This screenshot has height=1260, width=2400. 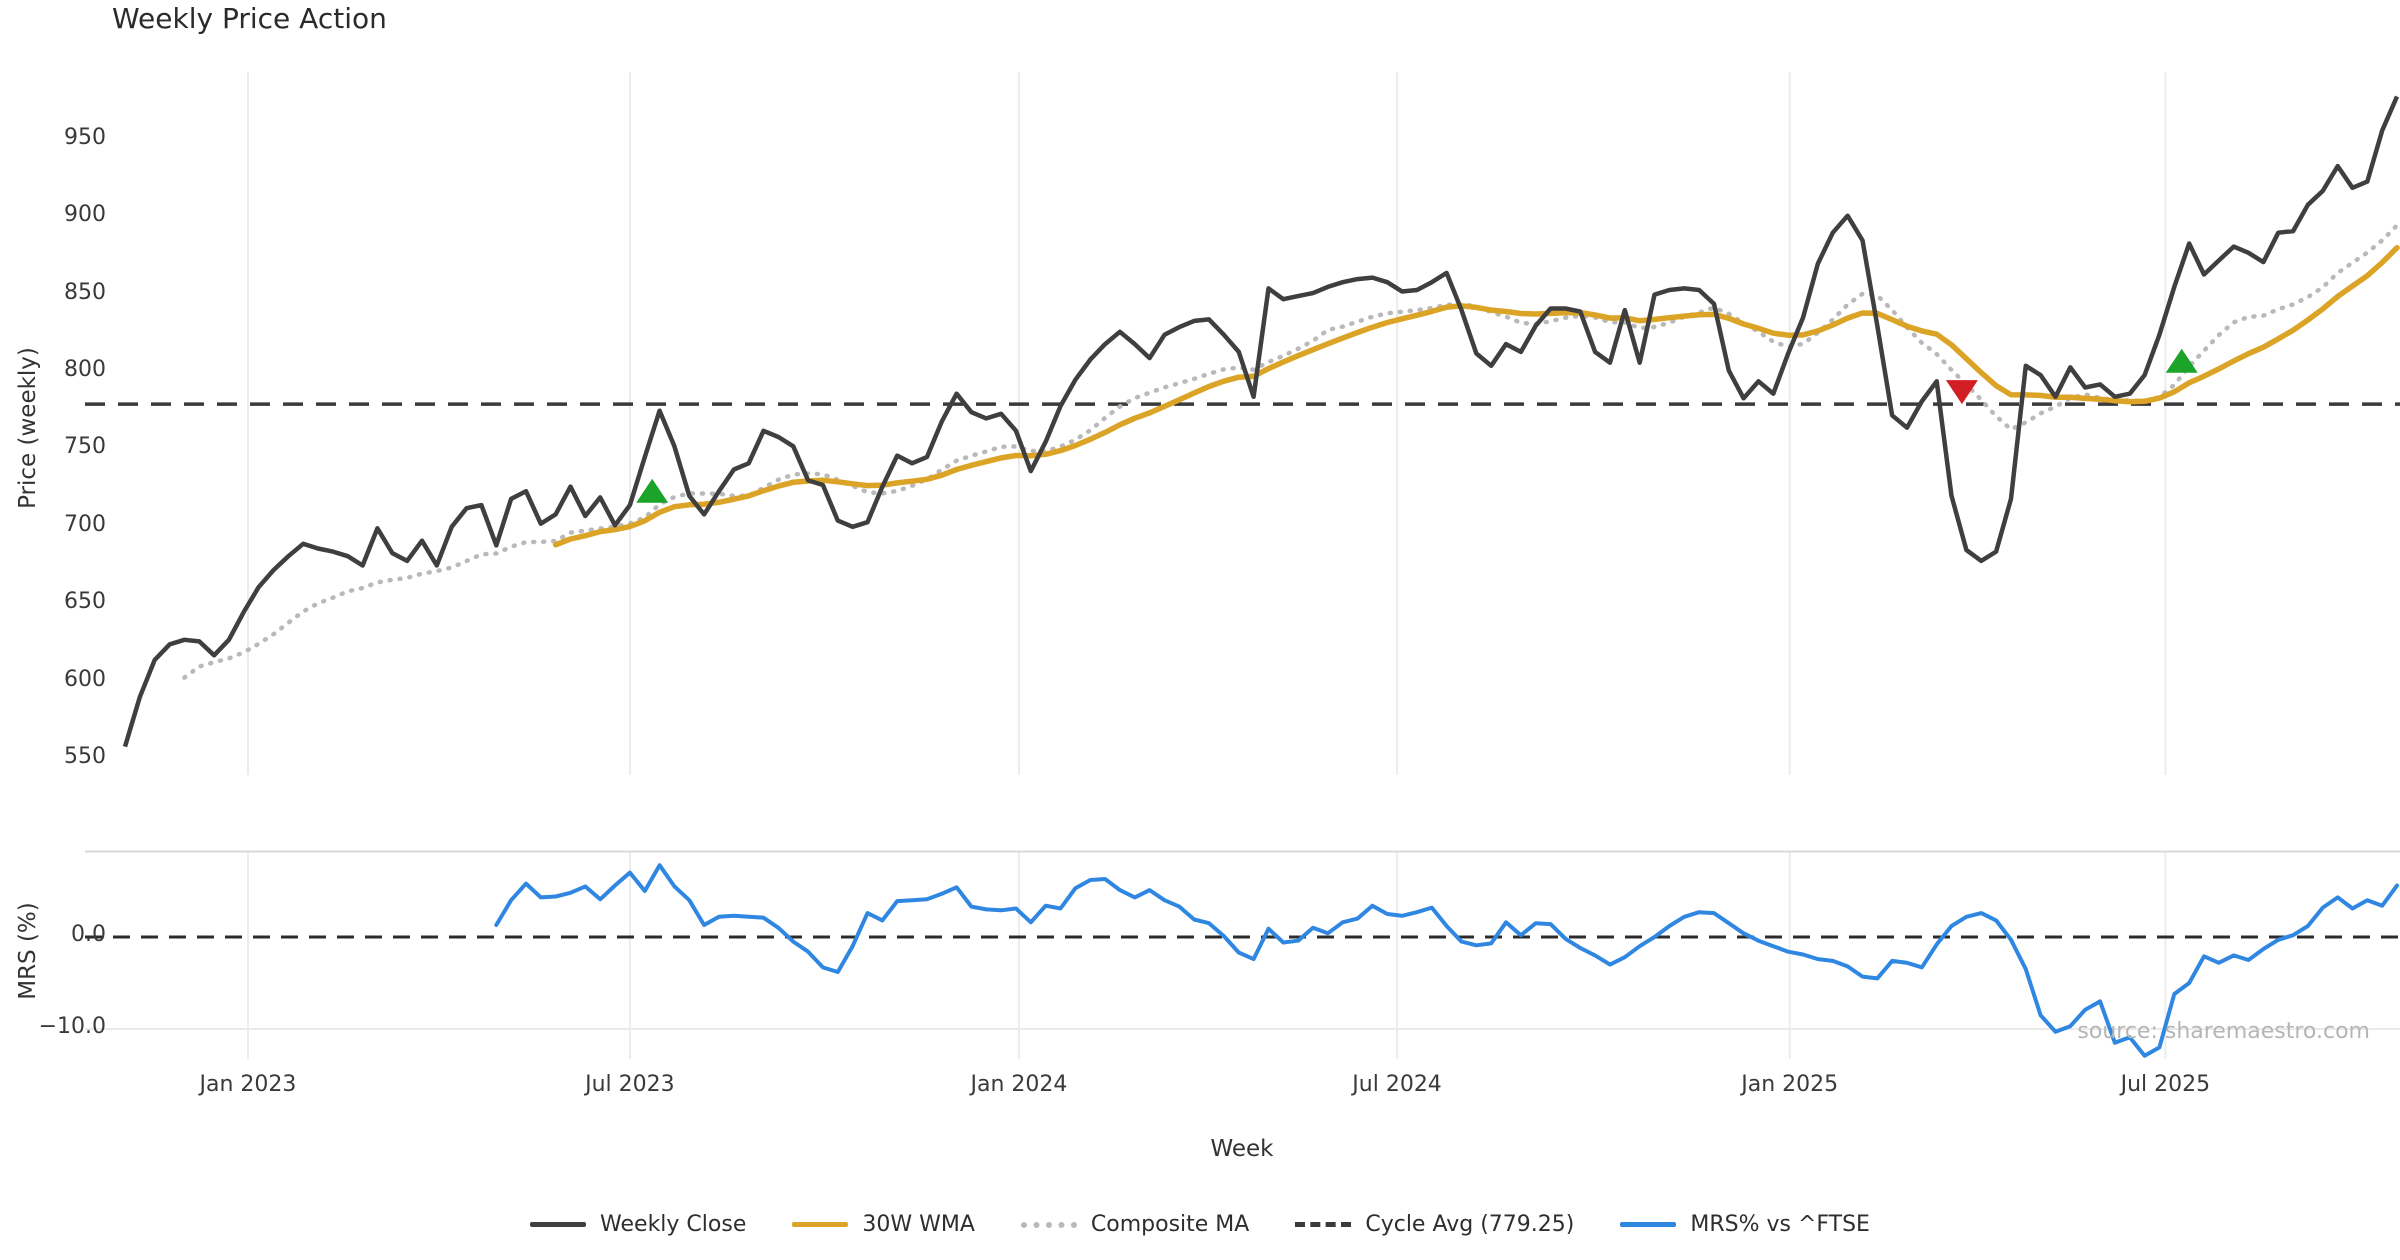 What do you see at coordinates (630, 1084) in the screenshot?
I see `x-tick-Jul 2023: Jul 2023` at bounding box center [630, 1084].